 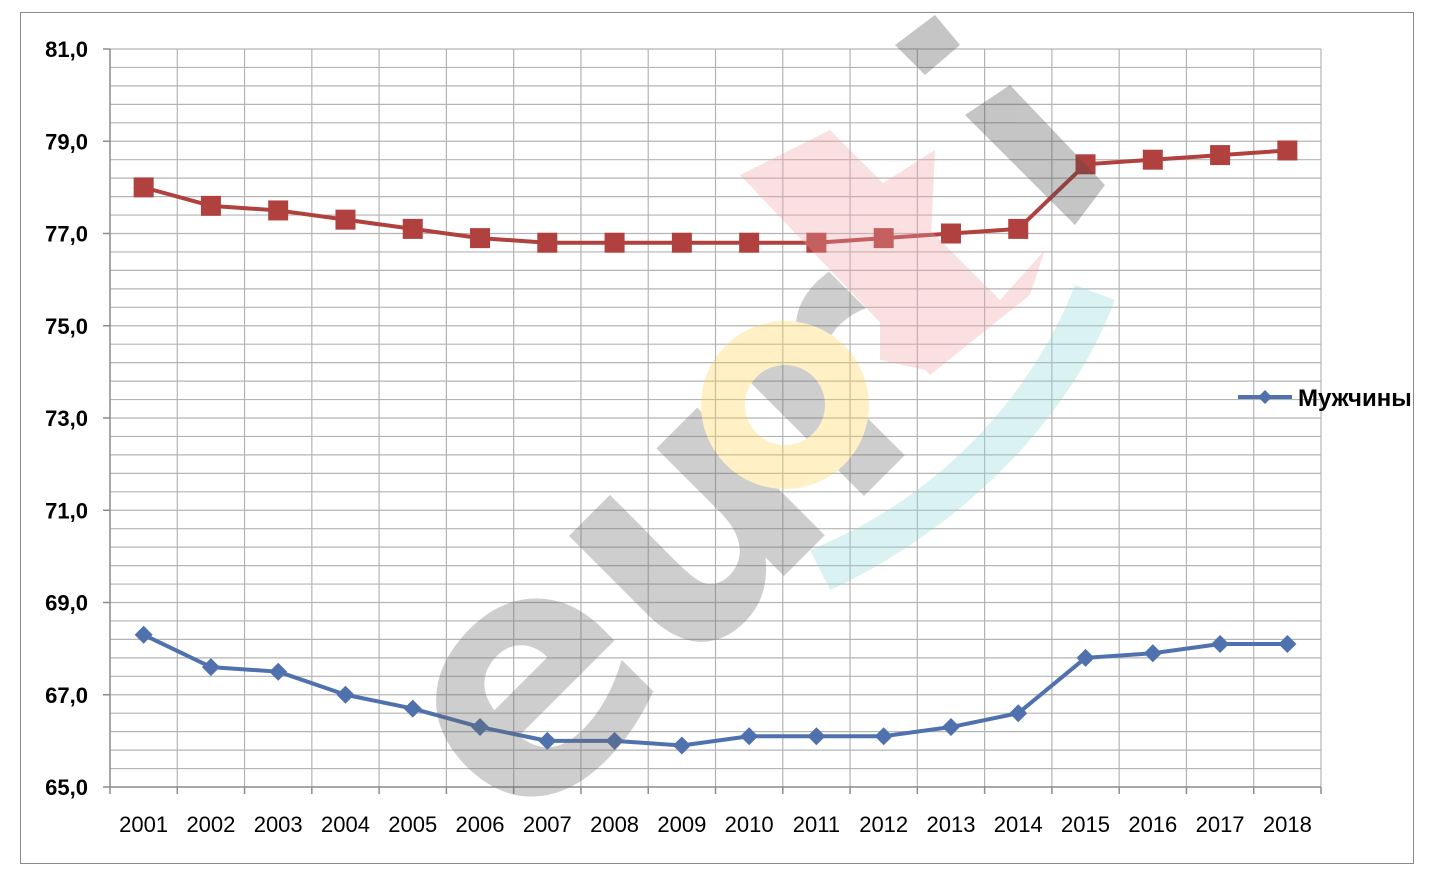 I want to click on y-tick-label: 69,0, so click(x=66, y=603).